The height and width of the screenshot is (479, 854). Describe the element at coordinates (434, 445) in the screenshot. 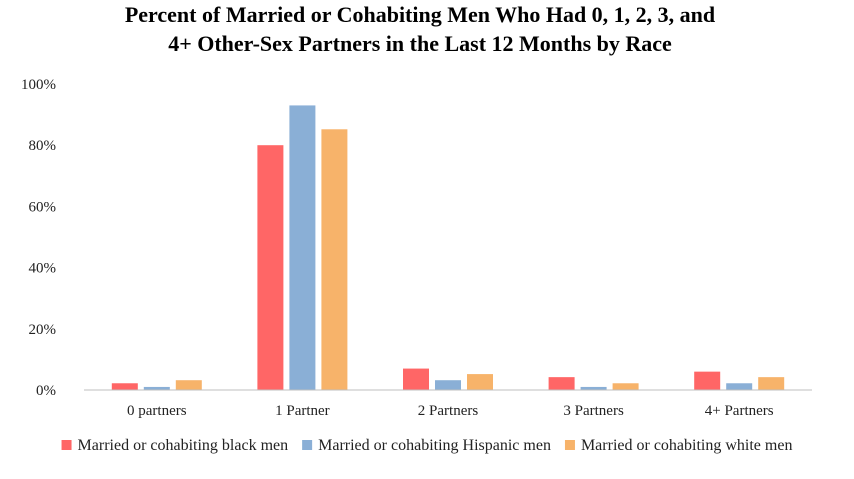

I see `legend-label: Married or cohabiting Hispanic men` at that location.